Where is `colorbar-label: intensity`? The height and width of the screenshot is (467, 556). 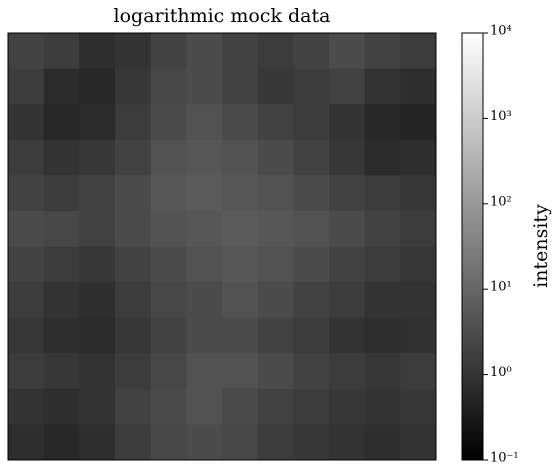 colorbar-label: intensity is located at coordinates (541, 246).